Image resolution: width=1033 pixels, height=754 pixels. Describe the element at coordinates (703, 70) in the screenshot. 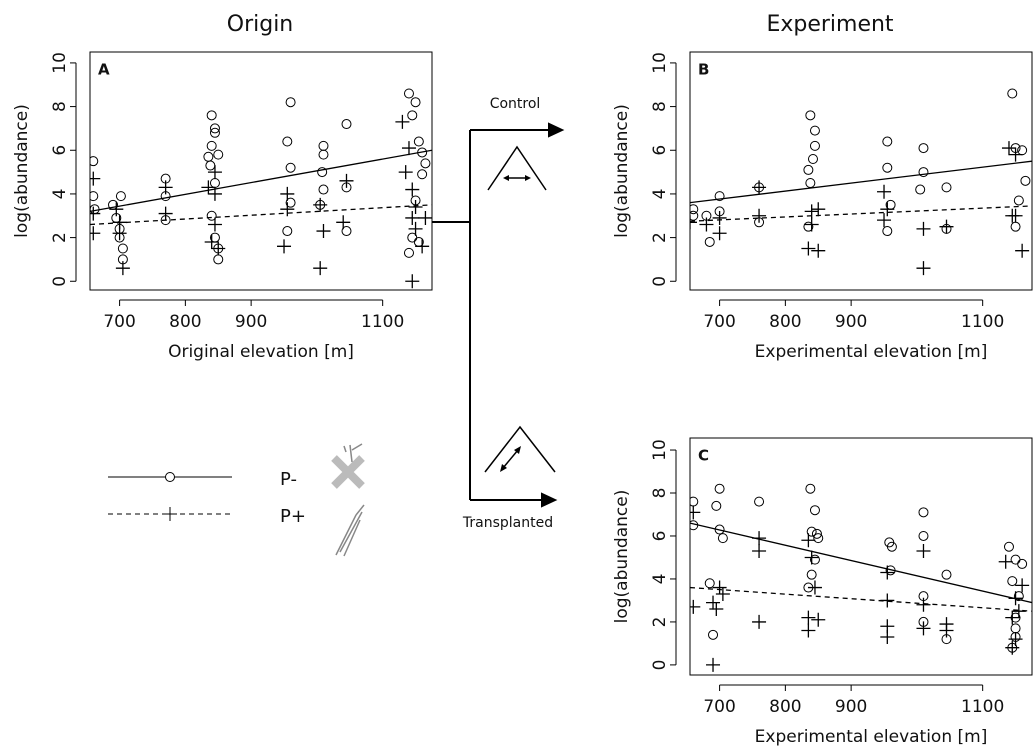

I see `panel-label: B` at that location.